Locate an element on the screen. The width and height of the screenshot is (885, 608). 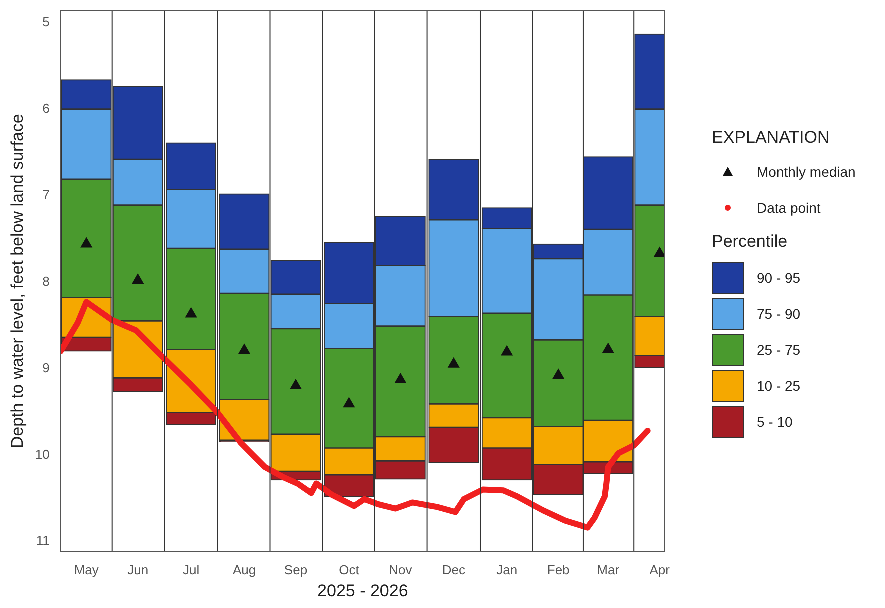
legend-label: 75 - 90 is located at coordinates (779, 314).